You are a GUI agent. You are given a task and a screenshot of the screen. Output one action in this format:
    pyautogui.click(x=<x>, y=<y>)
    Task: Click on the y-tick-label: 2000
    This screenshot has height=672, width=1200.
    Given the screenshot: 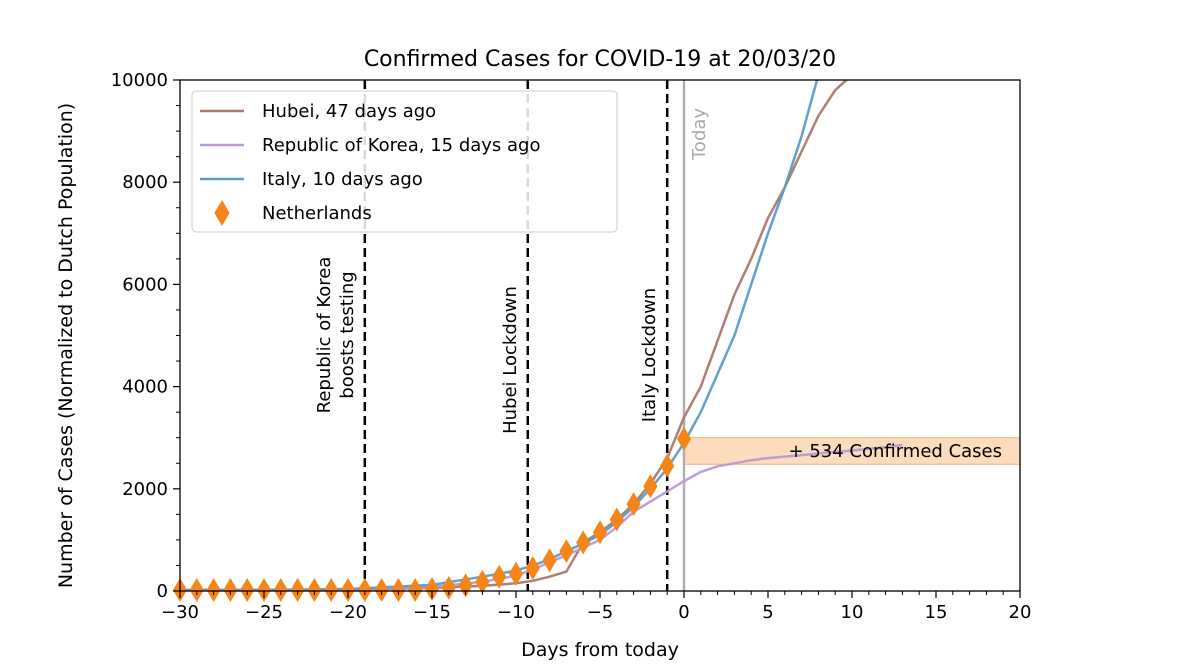 What is the action you would take?
    pyautogui.click(x=145, y=489)
    